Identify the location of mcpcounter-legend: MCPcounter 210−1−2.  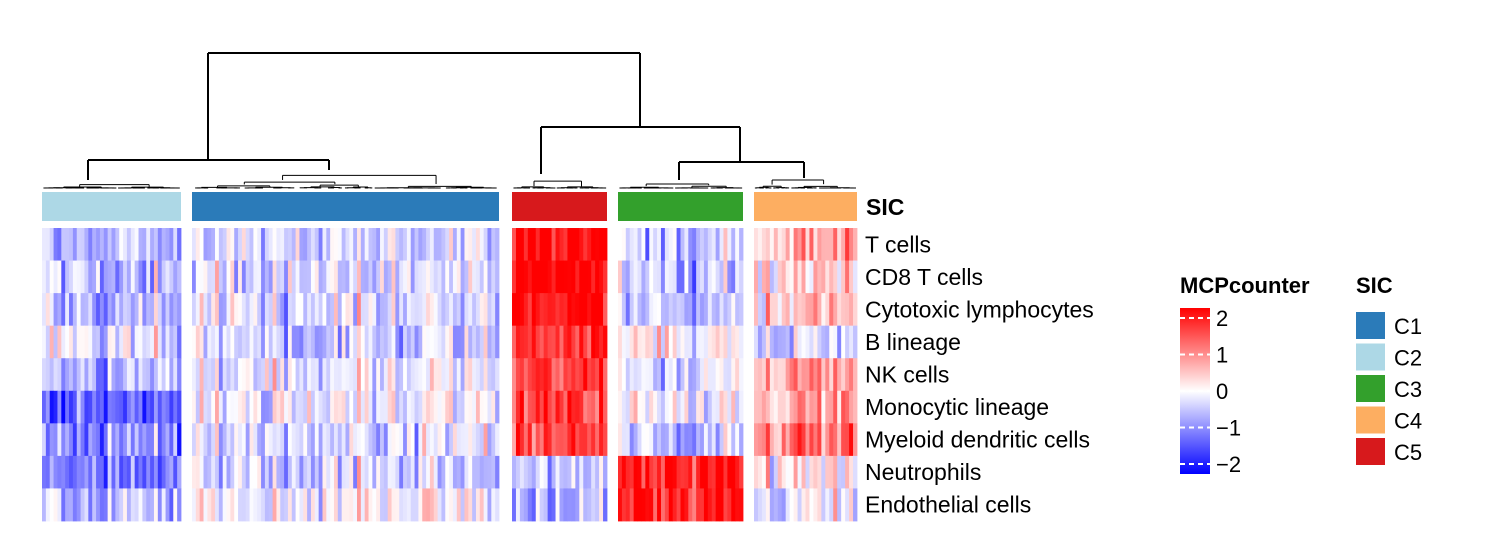
(1245, 375).